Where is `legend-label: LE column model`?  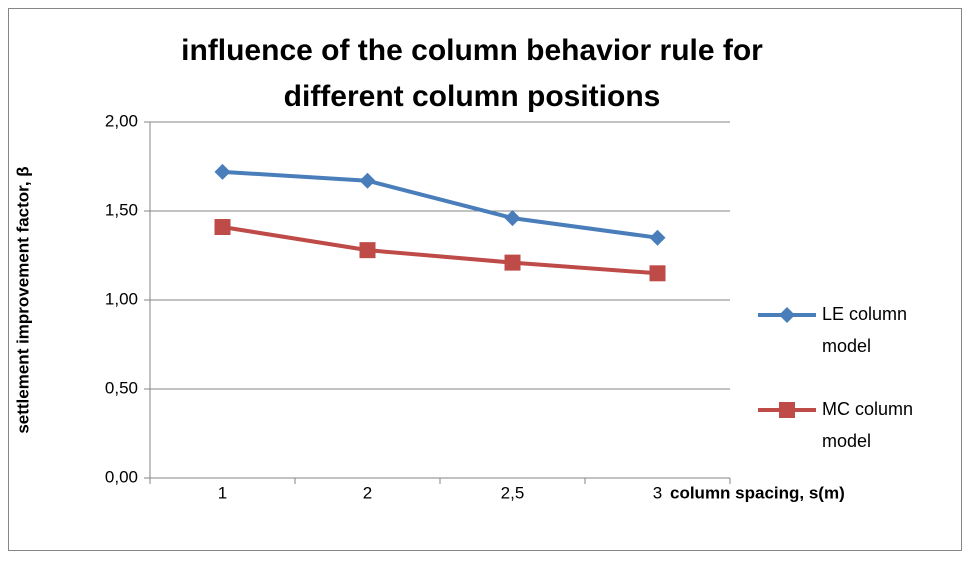 legend-label: LE column model is located at coordinates (865, 330).